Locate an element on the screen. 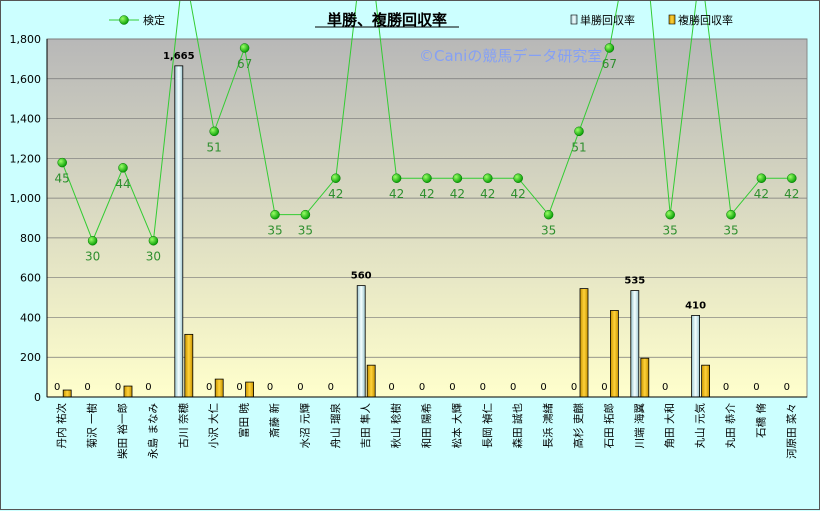  category-label: 丸田 恭介 is located at coordinates (730, 426).